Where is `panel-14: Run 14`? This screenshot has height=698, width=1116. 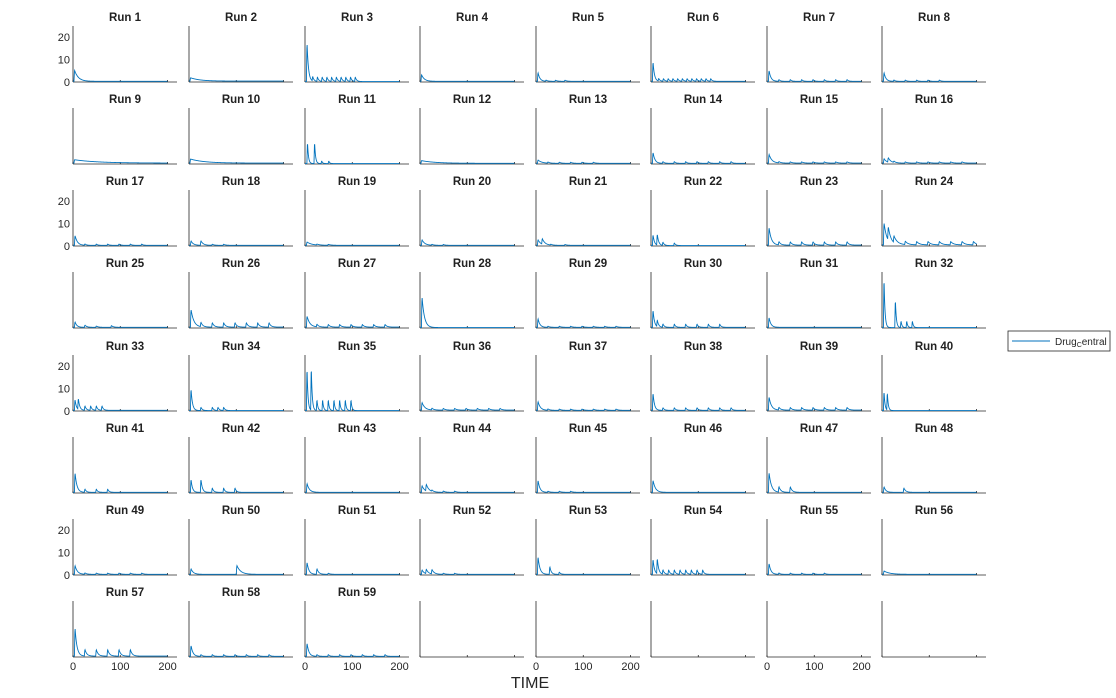 panel-14: Run 14 is located at coordinates (702, 129).